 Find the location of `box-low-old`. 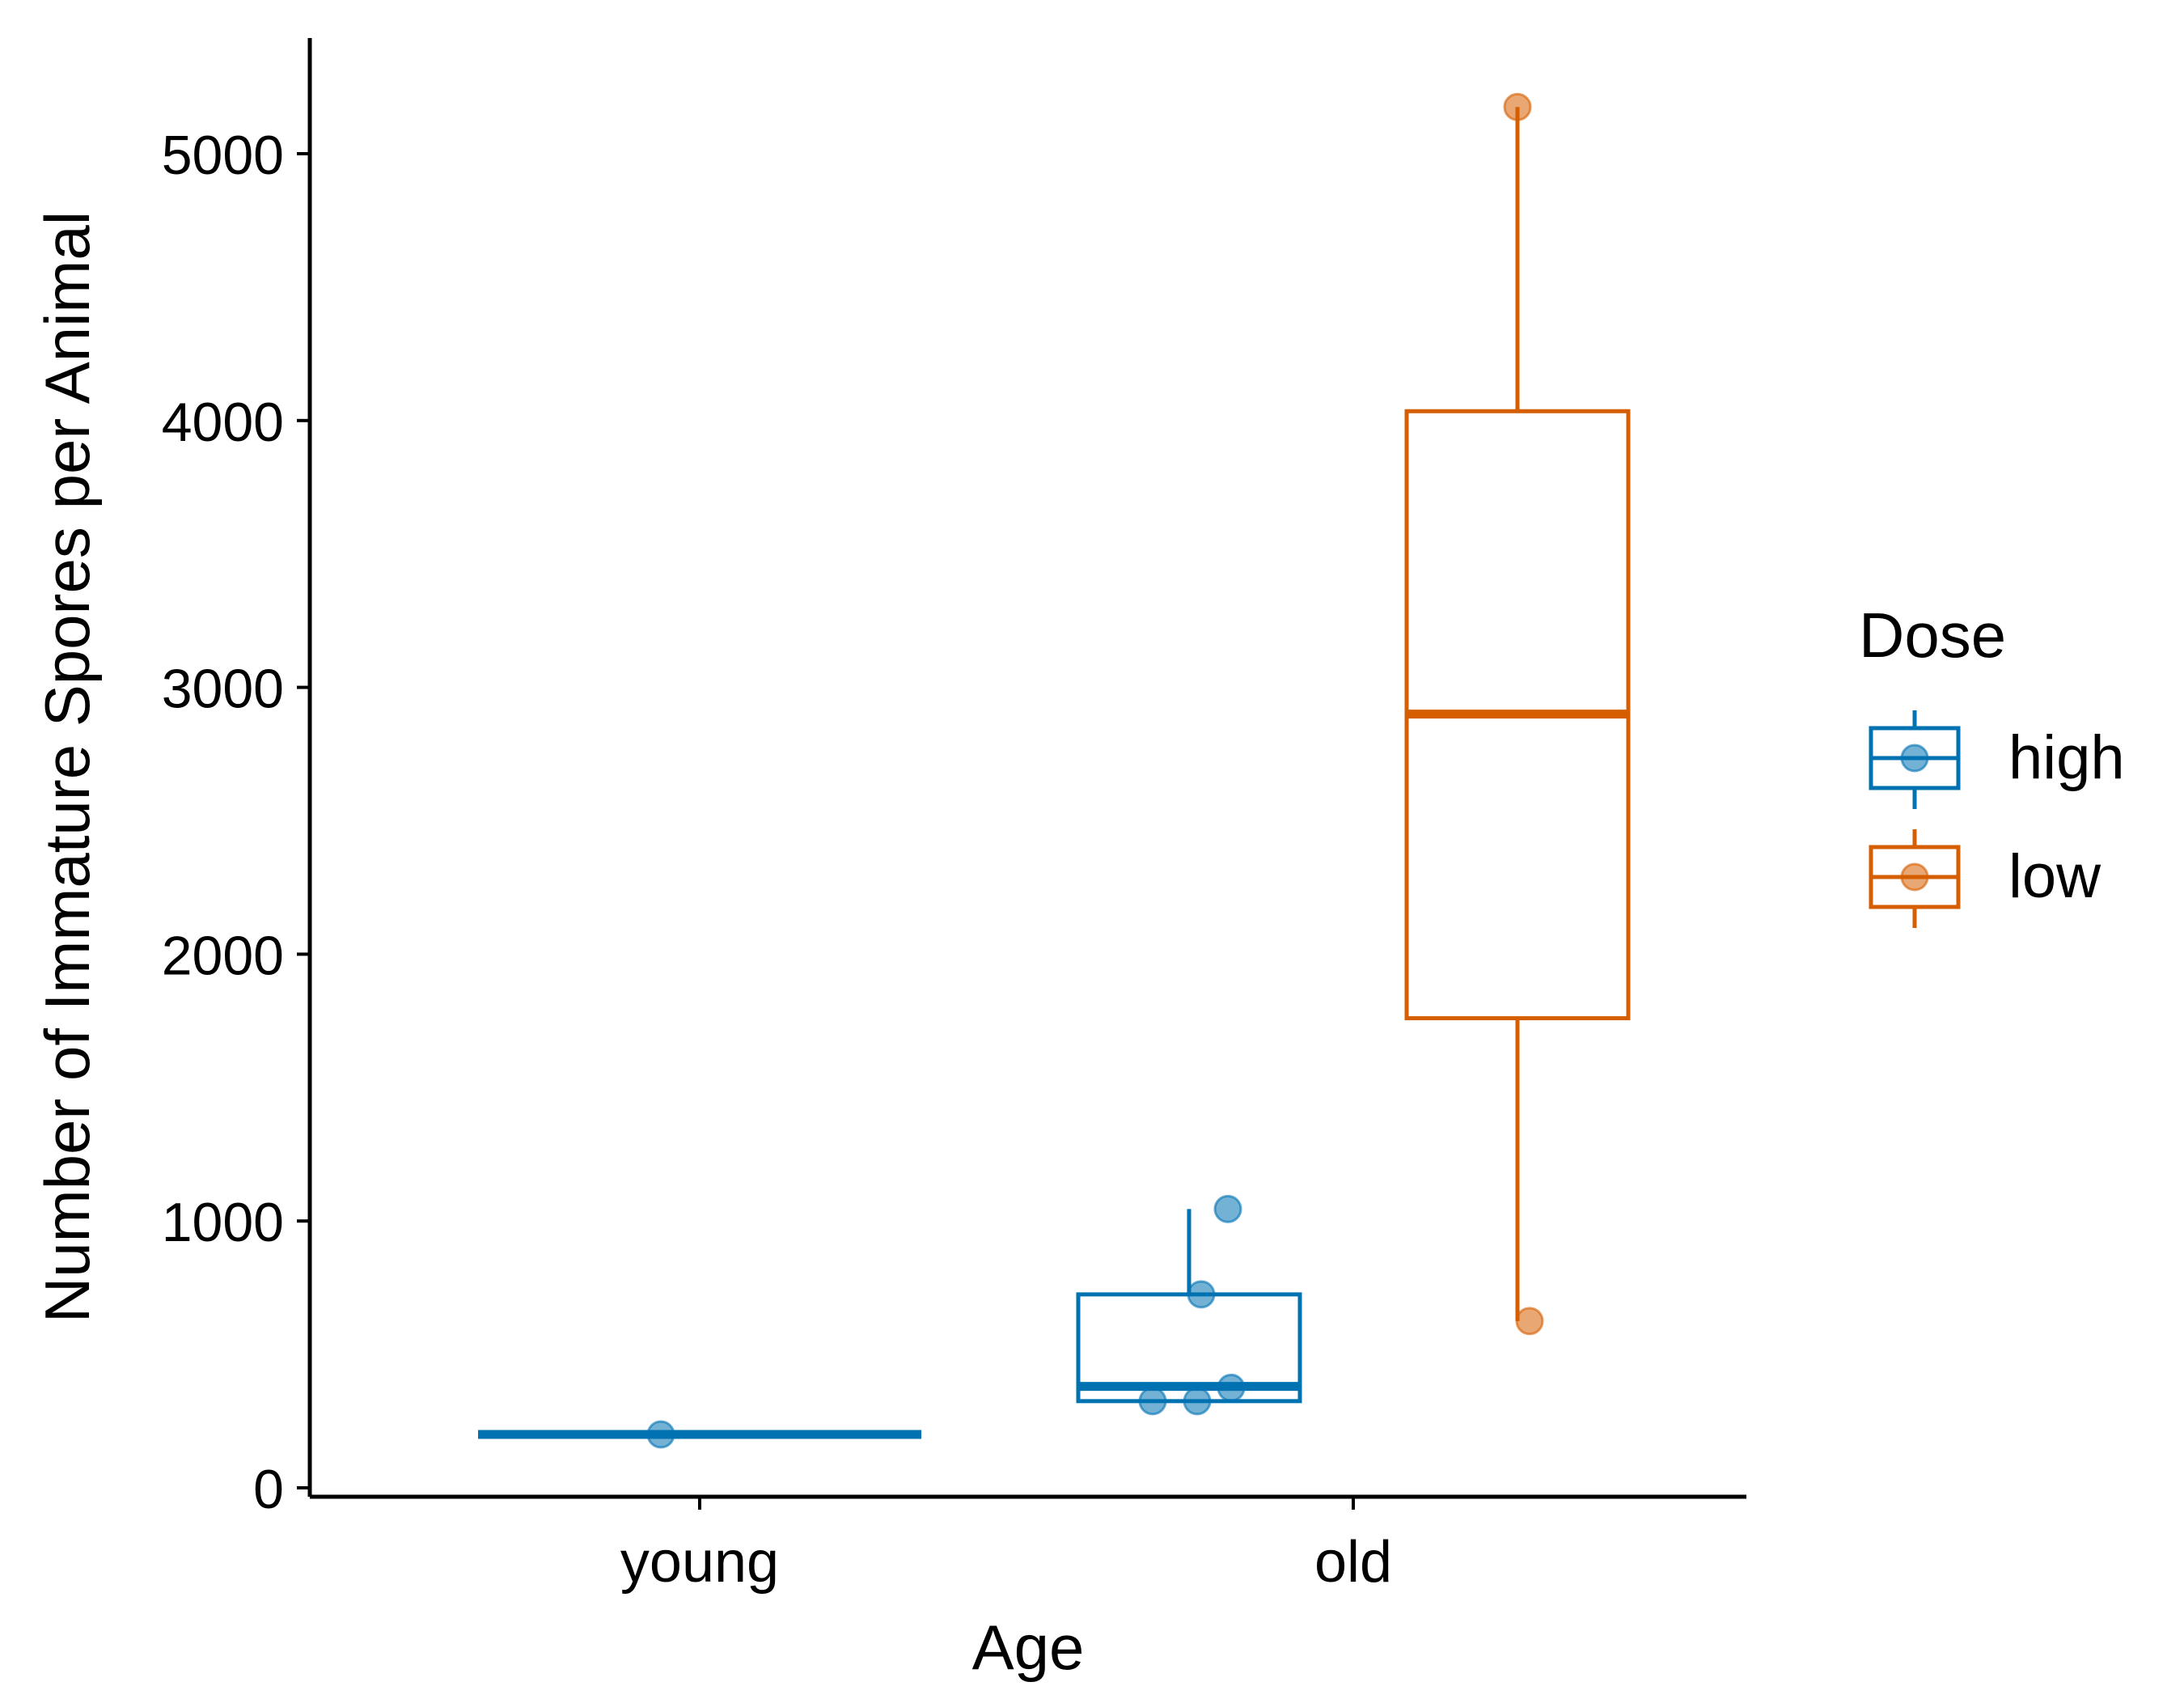

box-low-old is located at coordinates (1517, 714).